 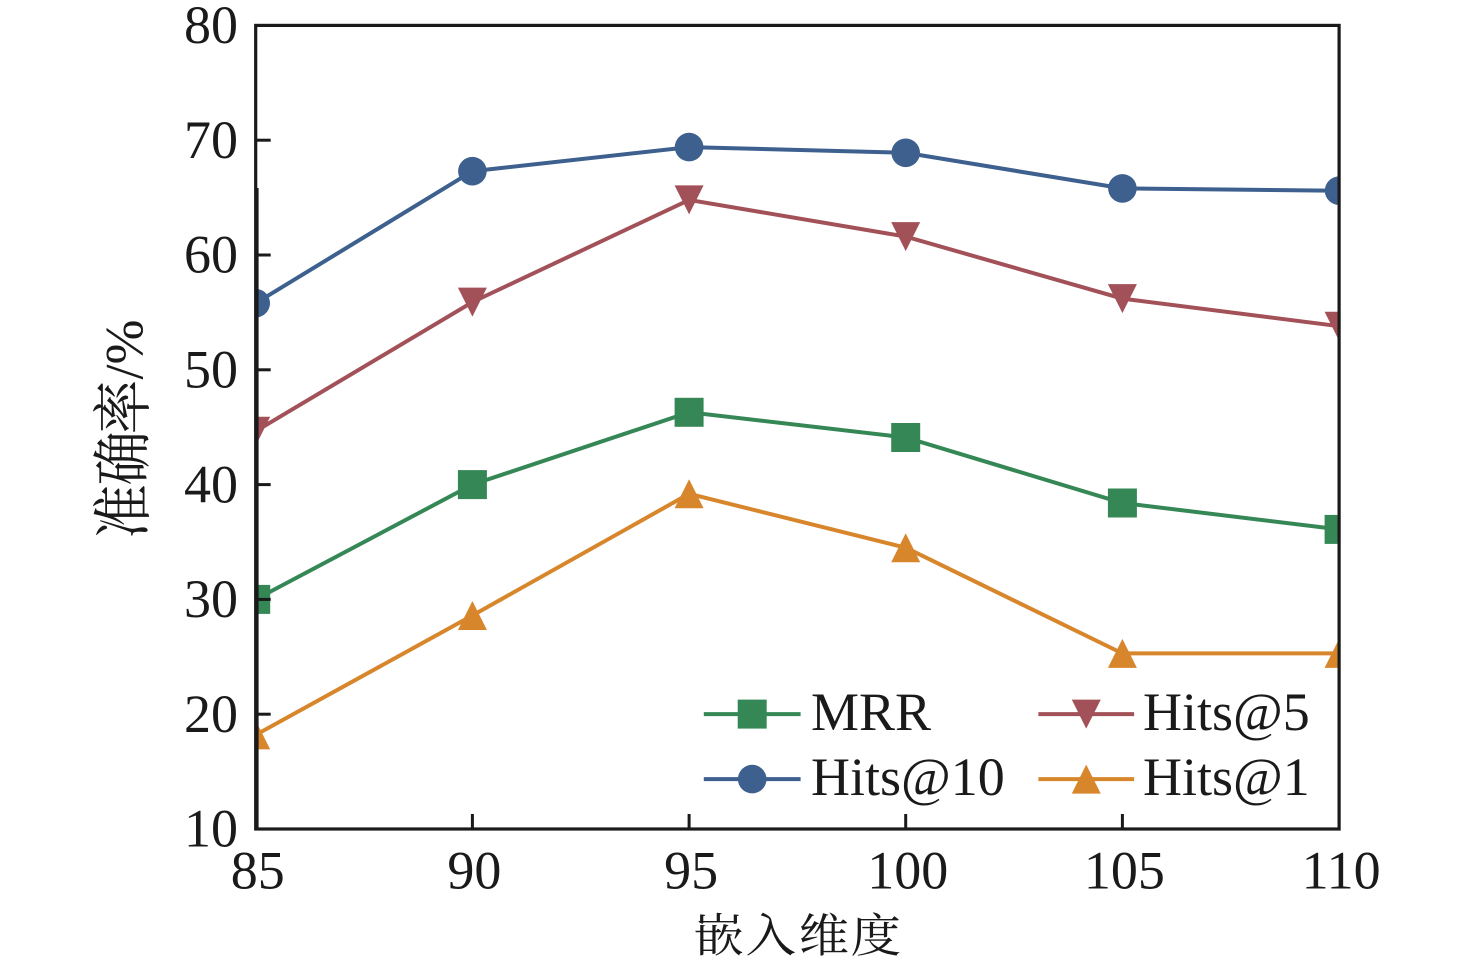 I want to click on svg-text: 100, so click(x=907, y=870).